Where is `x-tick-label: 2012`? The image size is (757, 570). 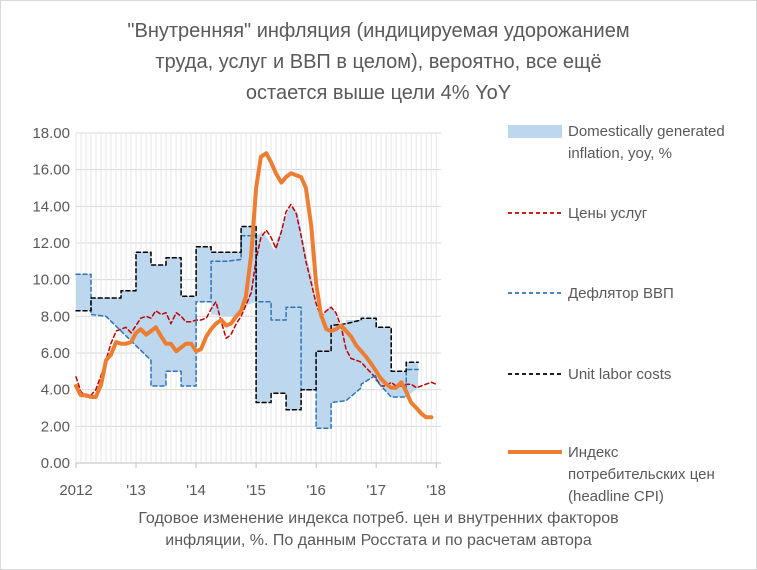 x-tick-label: 2012 is located at coordinates (75, 490).